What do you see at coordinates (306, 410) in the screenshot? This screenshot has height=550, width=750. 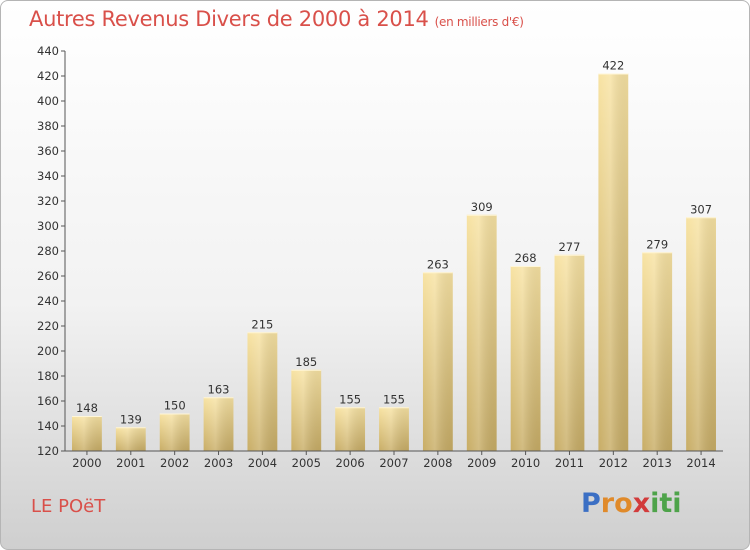 I see `bar-shade-2005` at bounding box center [306, 410].